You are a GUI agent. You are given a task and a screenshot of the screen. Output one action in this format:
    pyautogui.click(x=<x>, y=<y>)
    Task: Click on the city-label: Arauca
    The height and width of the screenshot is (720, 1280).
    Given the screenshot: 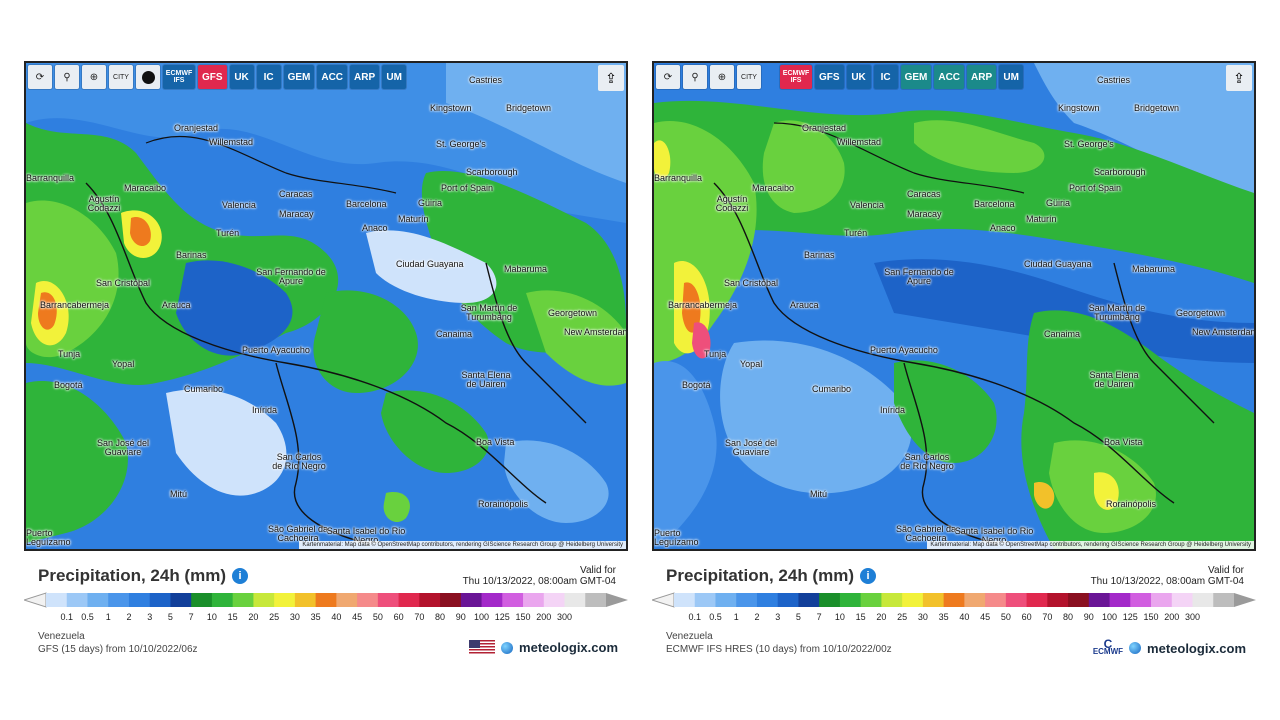 What is the action you would take?
    pyautogui.click(x=176, y=305)
    